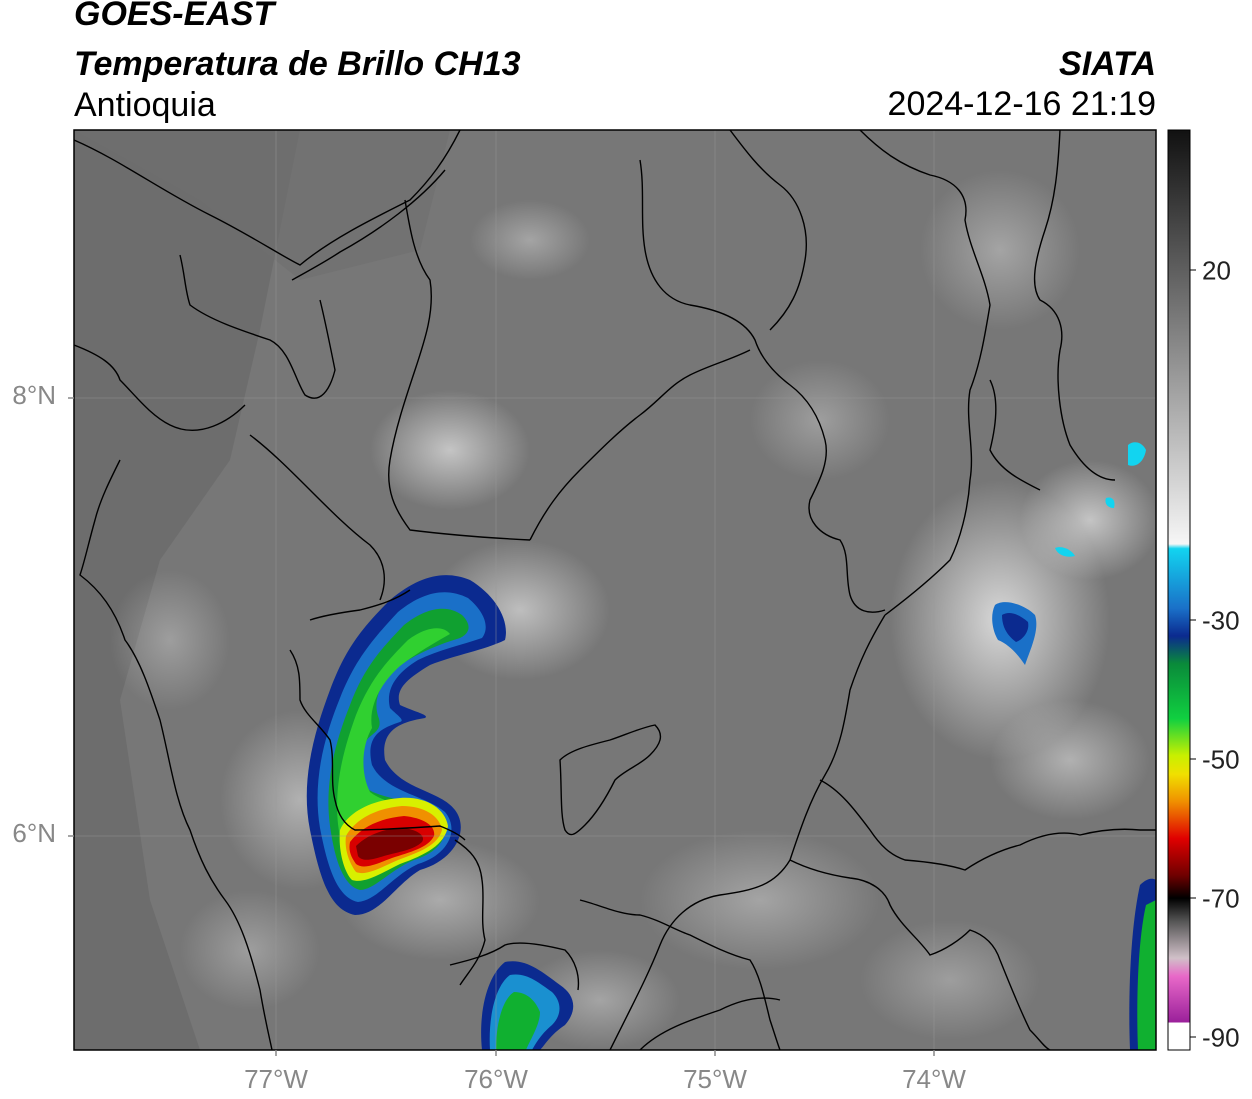  Describe the element at coordinates (1221, 759) in the screenshot. I see `colorbar-tick-minus50: -50` at that location.